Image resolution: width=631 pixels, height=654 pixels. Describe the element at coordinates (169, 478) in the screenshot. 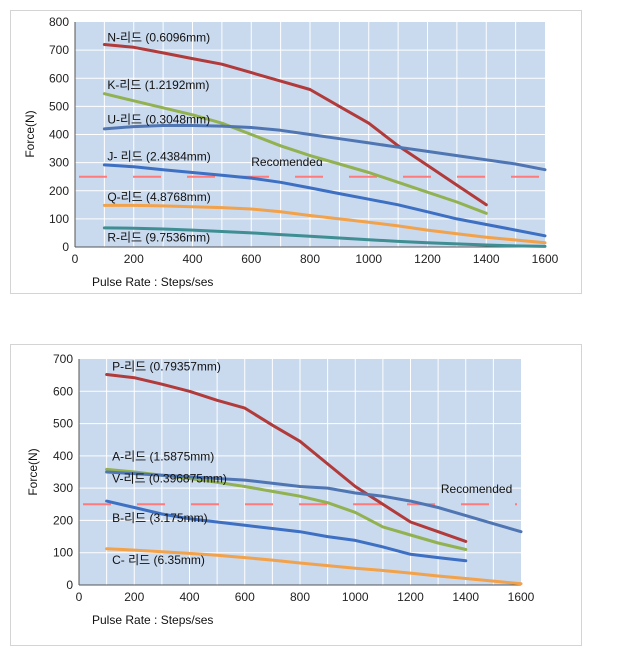

I see `series-label: V-리드 (0.396875mm)` at that location.